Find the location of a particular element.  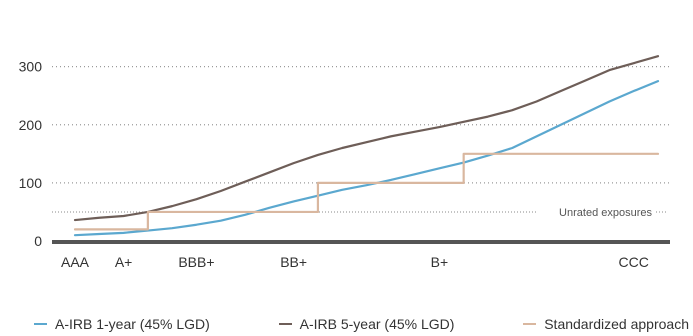

y-tick-label: 0 is located at coordinates (38, 241).